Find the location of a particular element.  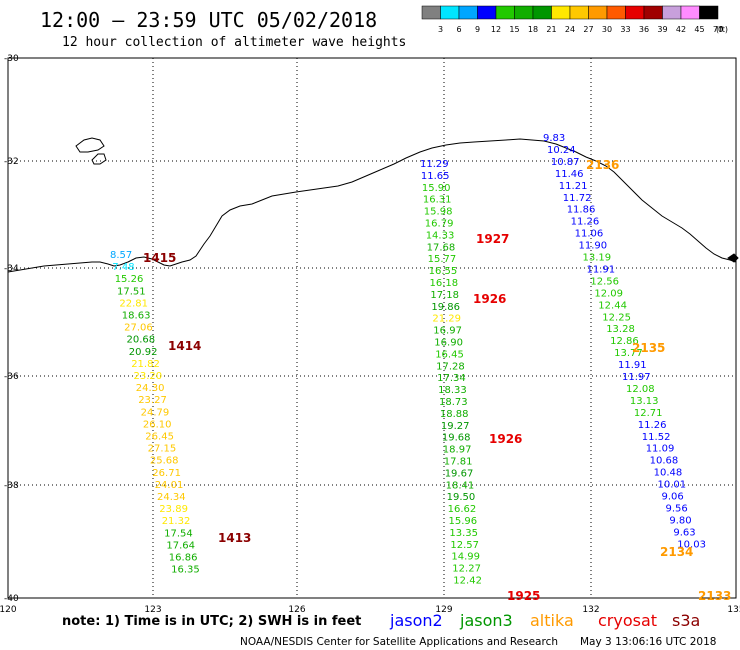

swh-value: 18.88 is located at coordinates (454, 414).